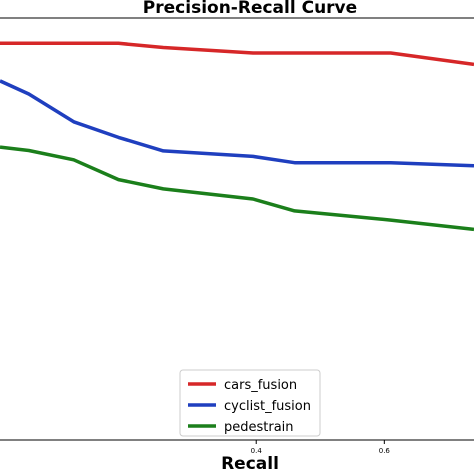 This screenshot has width=474, height=474. I want to click on series-line-cars_fusion, so click(237, 54).